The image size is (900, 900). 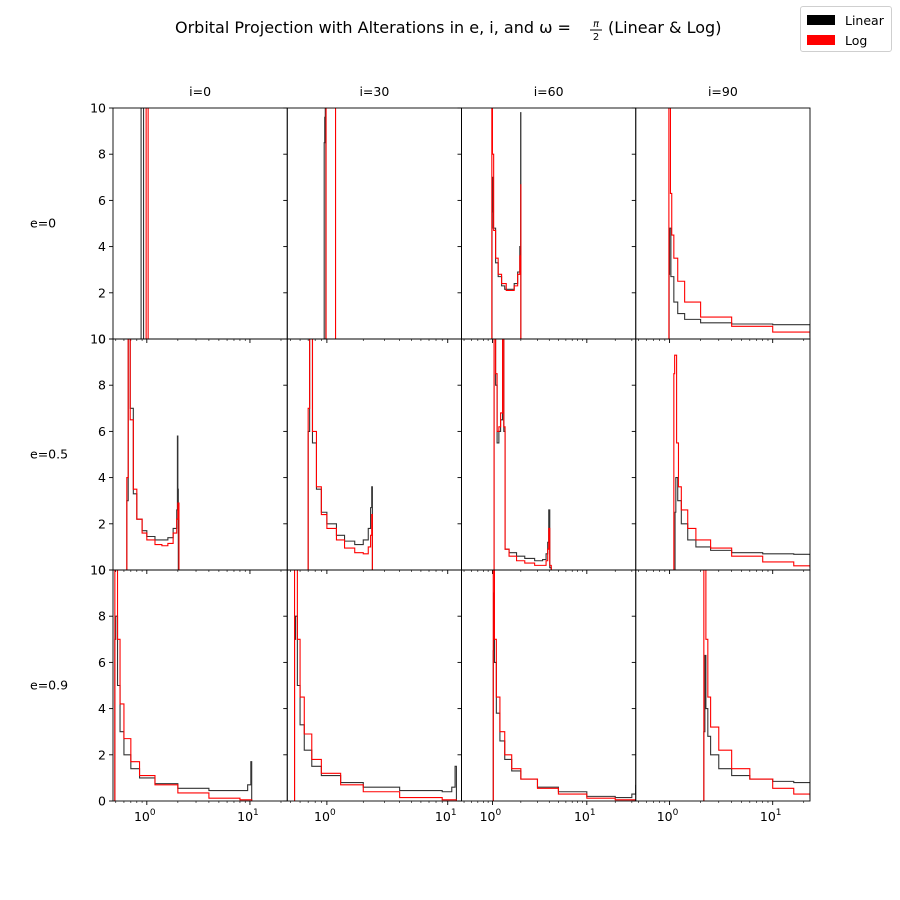 What do you see at coordinates (664, 27) in the screenshot?
I see `chart-title-suffix: (Linear & Log)` at bounding box center [664, 27].